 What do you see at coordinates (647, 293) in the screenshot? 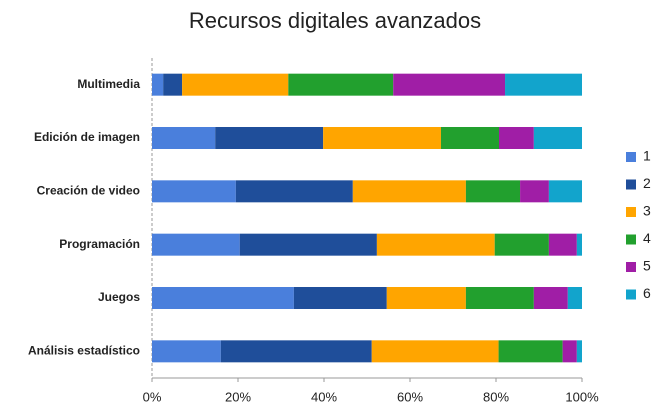
I see `legend-label: 6` at bounding box center [647, 293].